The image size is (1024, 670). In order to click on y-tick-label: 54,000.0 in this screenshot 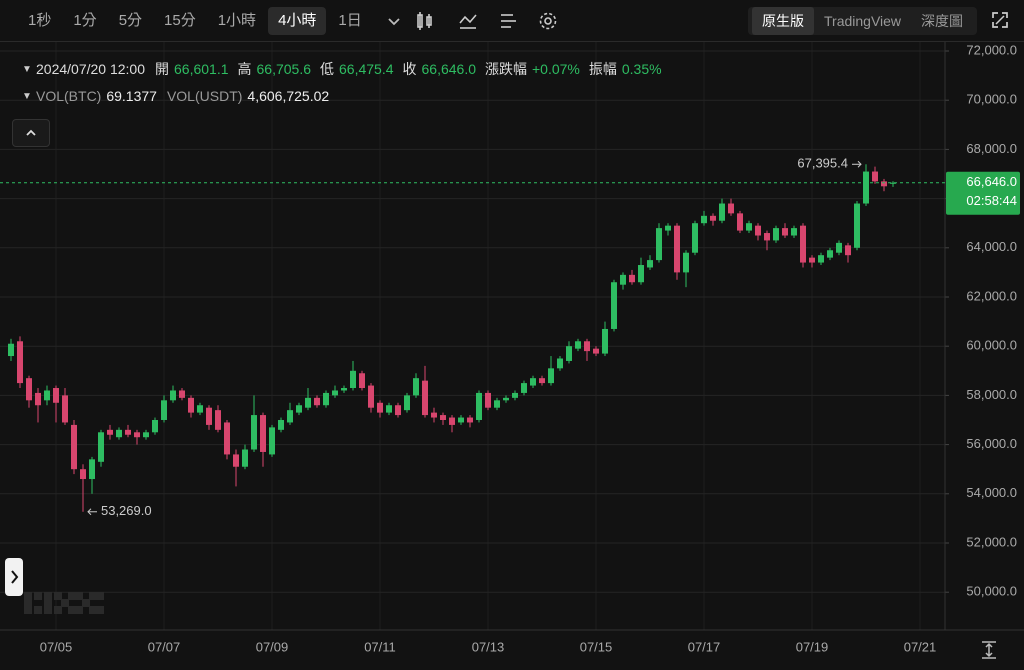, I will do `click(991, 492)`.